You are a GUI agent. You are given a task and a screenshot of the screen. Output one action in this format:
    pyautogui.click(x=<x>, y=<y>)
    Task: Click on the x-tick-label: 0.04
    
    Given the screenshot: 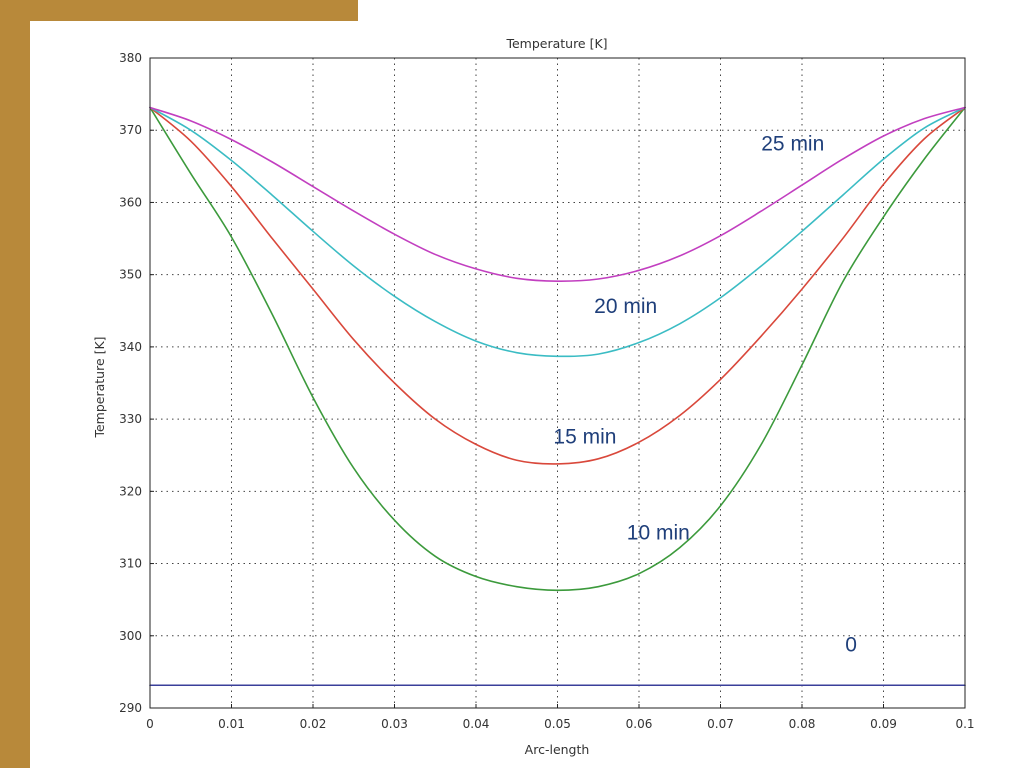 What is the action you would take?
    pyautogui.click(x=476, y=724)
    